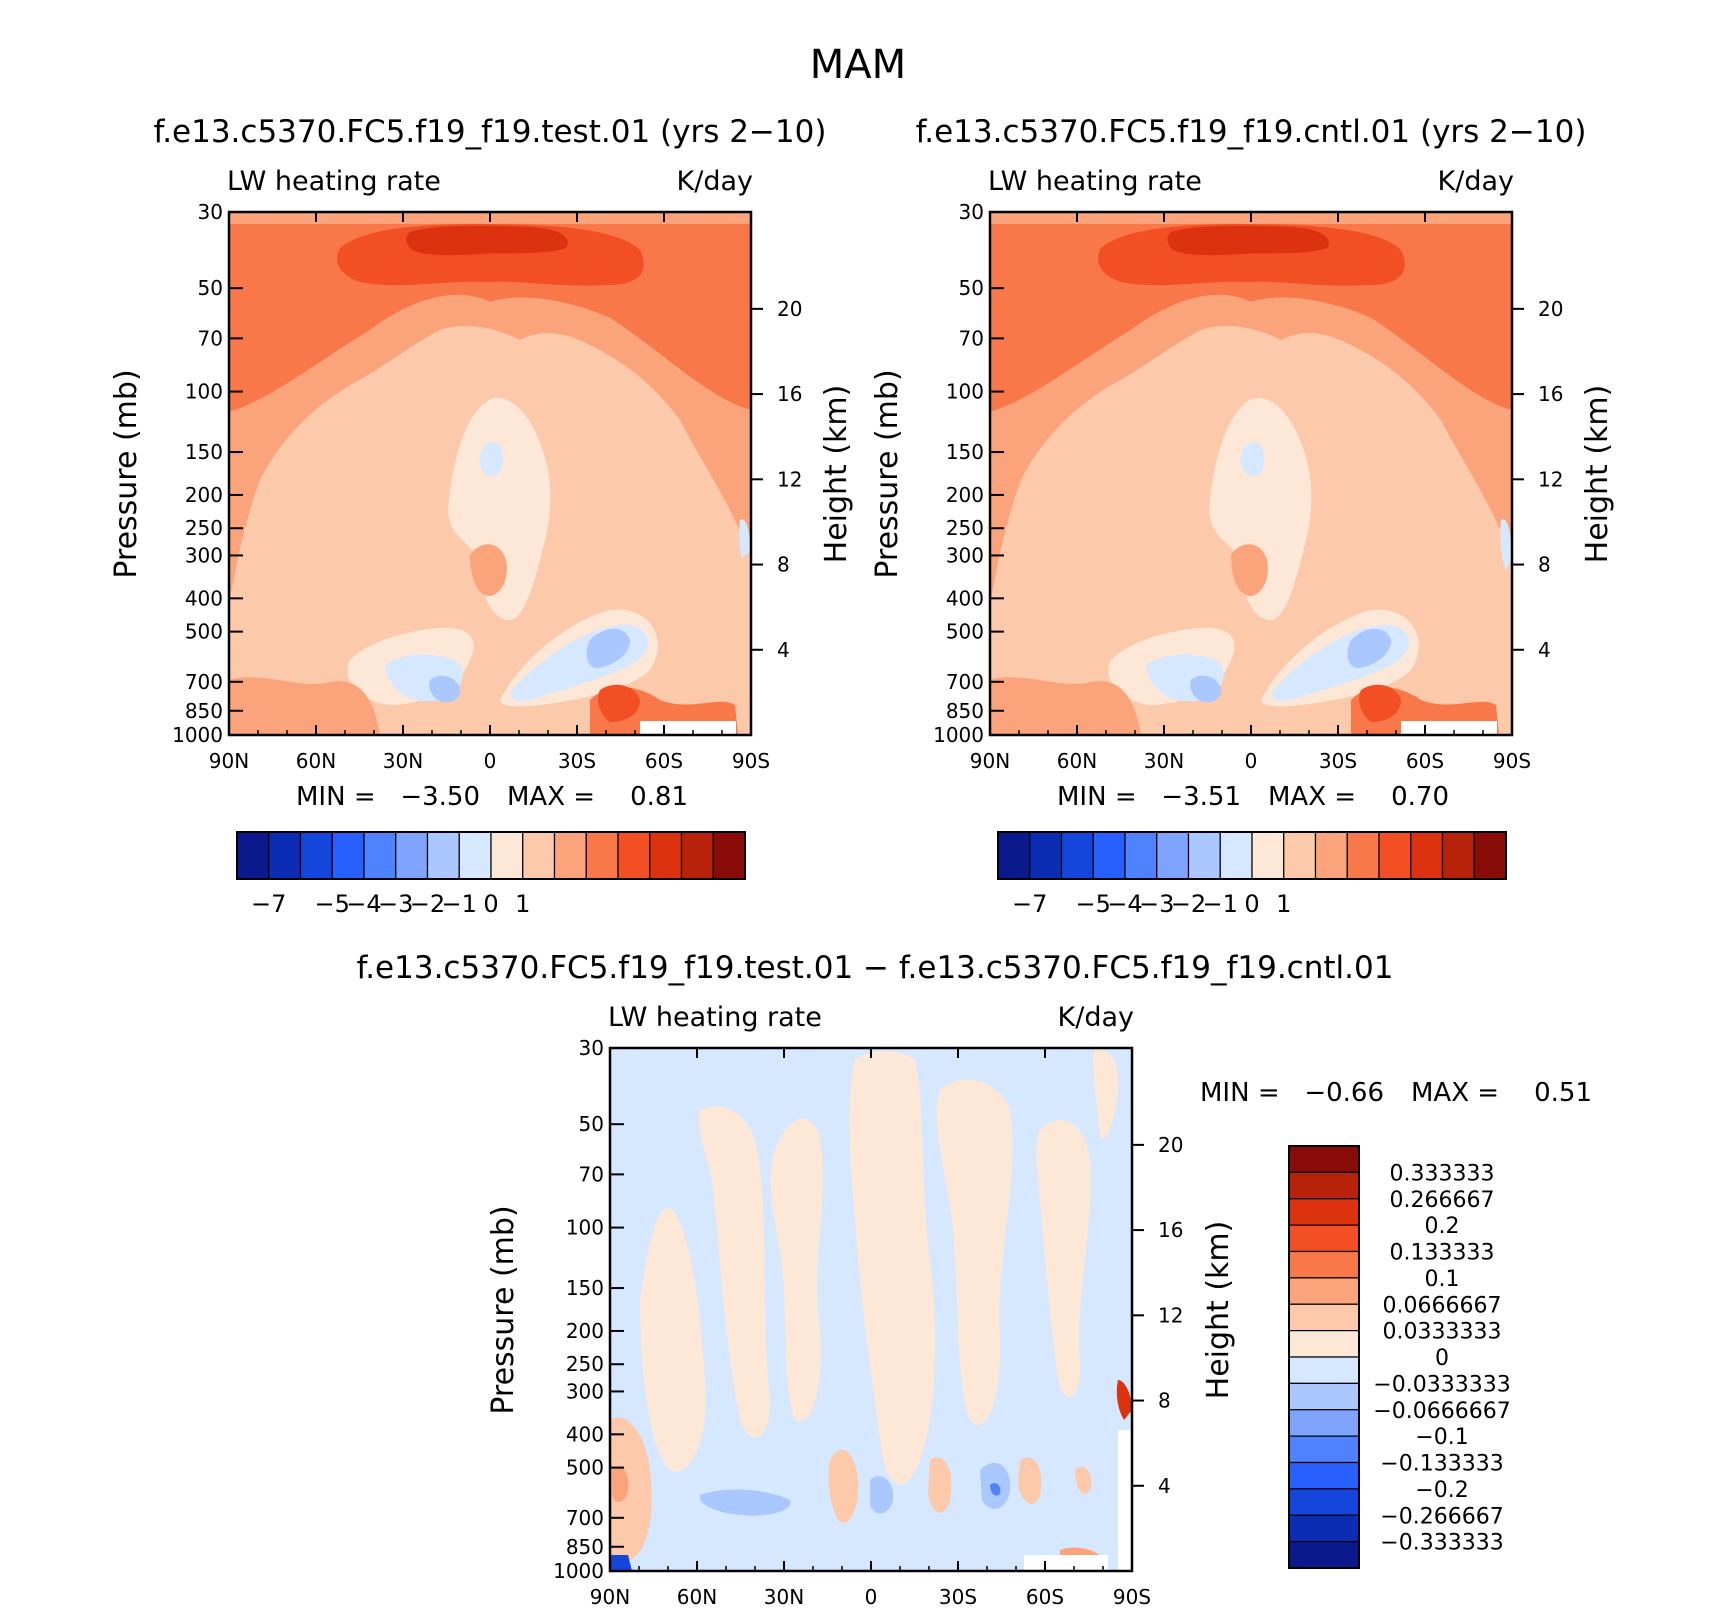 The image size is (1710, 1611). Describe the element at coordinates (965, 682) in the screenshot. I see `y-tick-label: 700` at that location.